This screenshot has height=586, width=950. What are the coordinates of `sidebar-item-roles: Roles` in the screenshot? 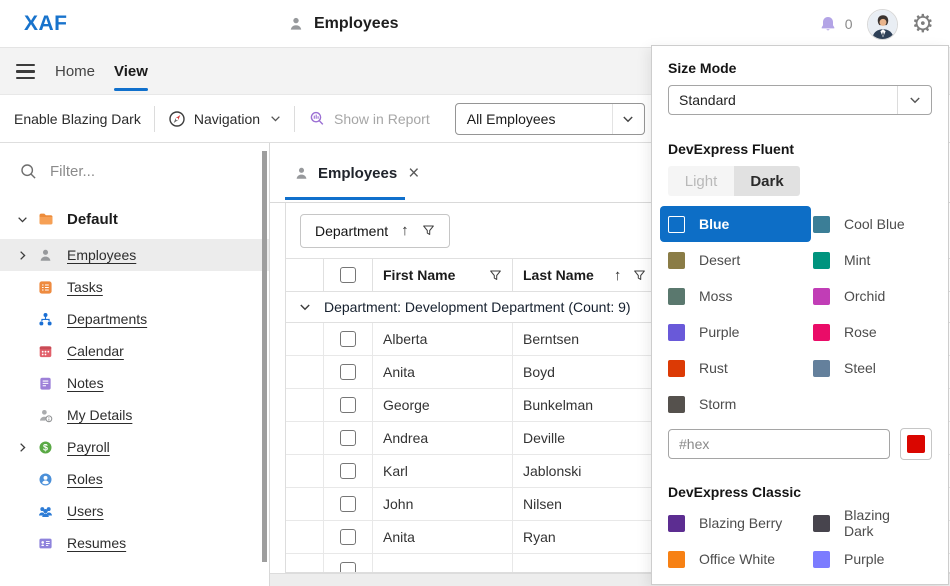 It's located at (134, 479).